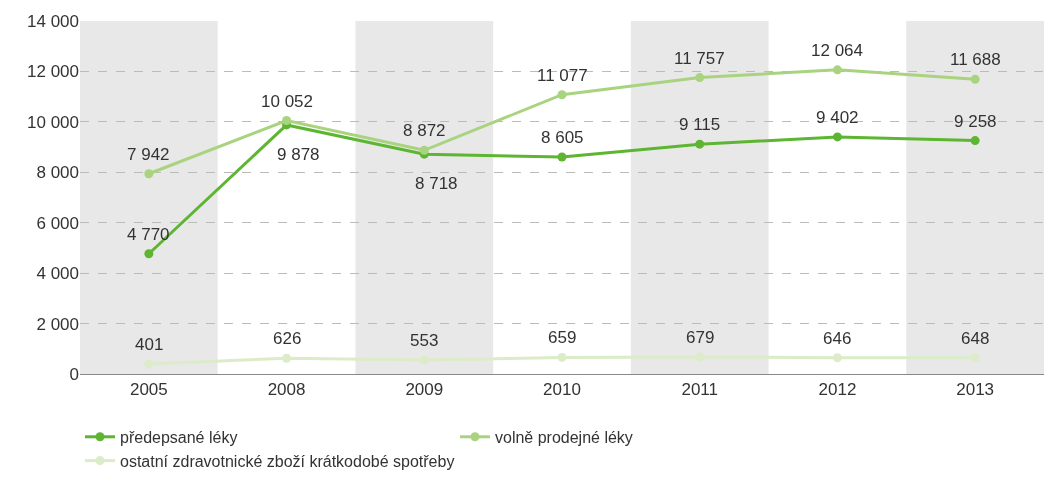  I want to click on y-tick-label: 6 000, so click(57, 223).